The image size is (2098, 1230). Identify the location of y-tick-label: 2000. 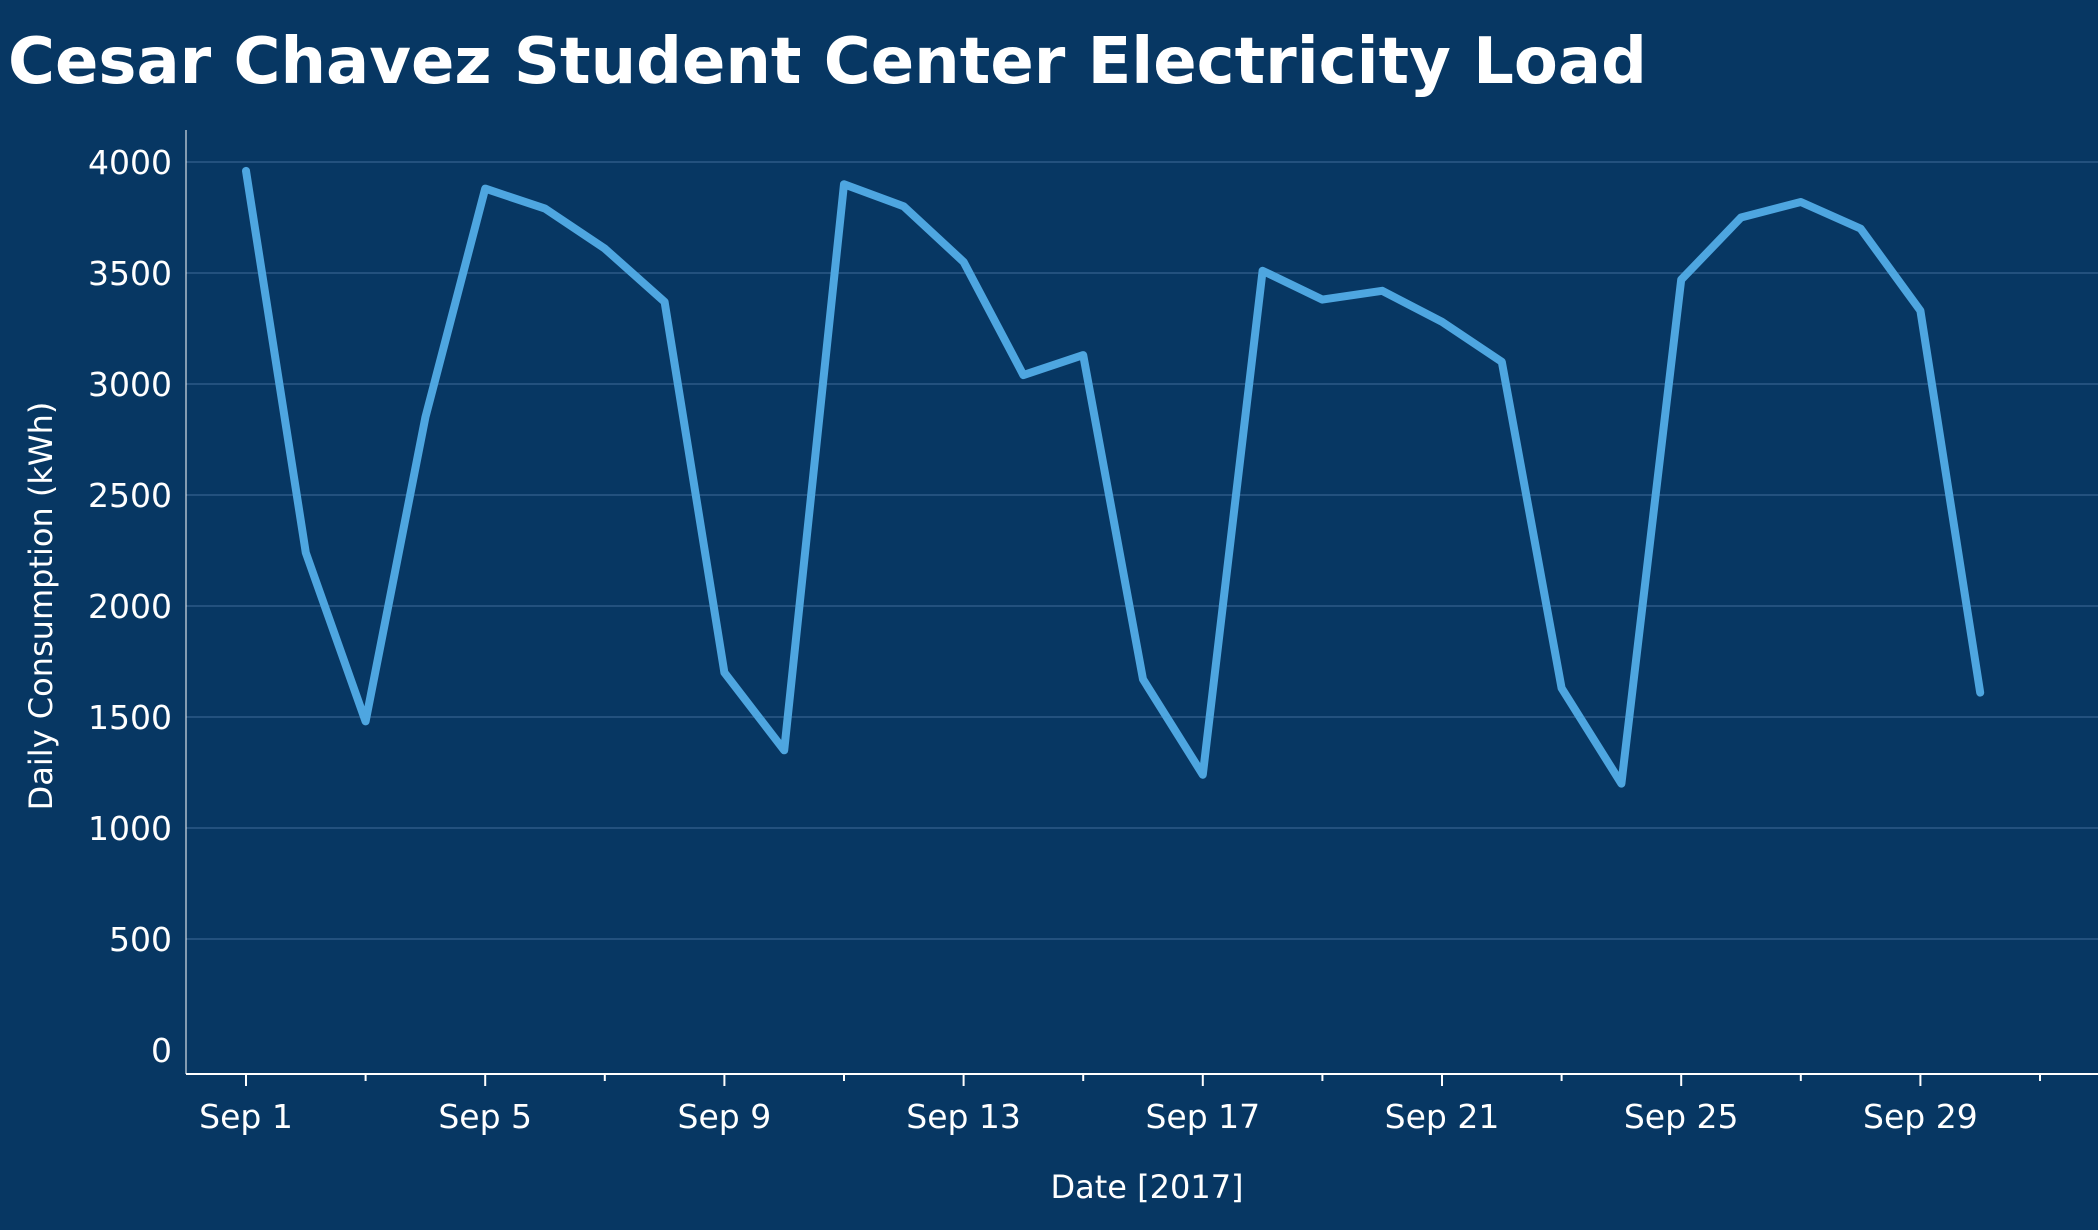
(130, 606).